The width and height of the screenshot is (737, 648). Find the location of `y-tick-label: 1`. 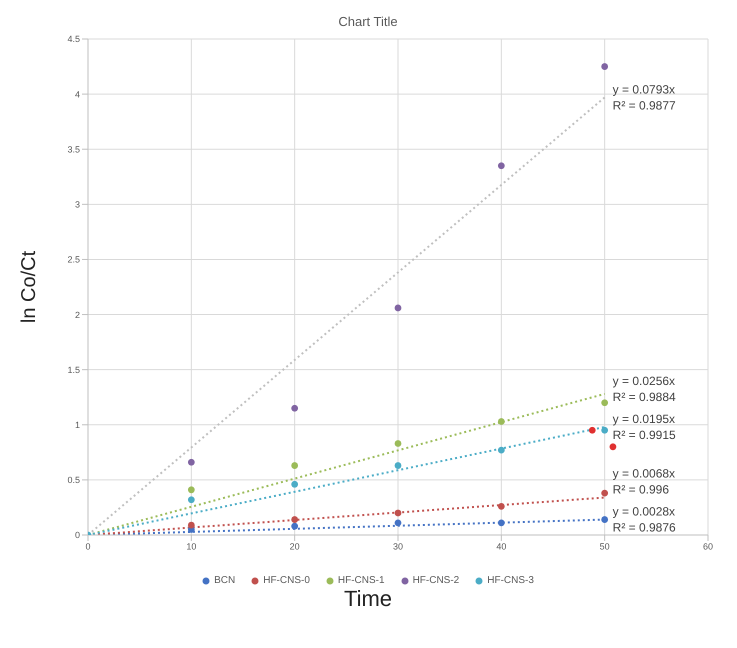

y-tick-label: 1 is located at coordinates (77, 425).